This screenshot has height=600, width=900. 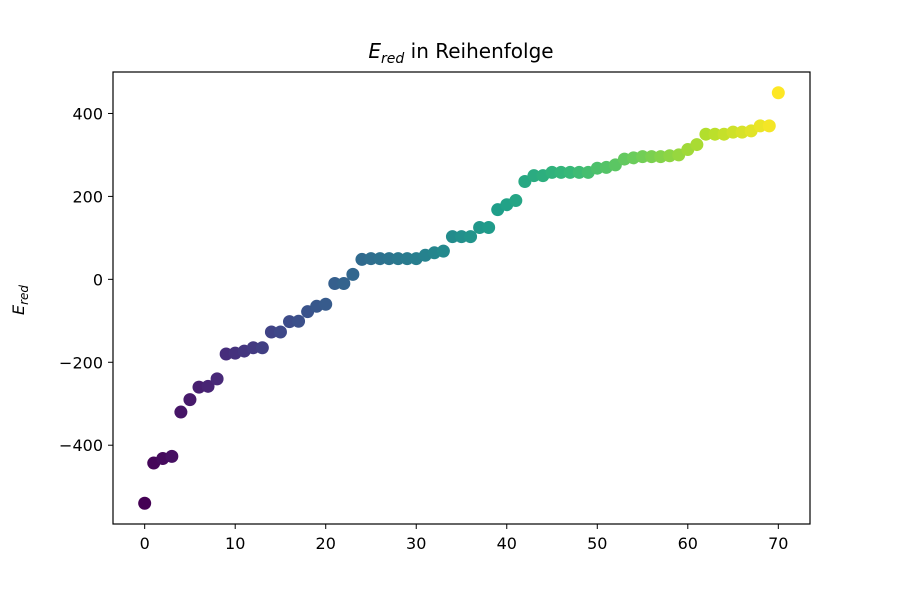 I want to click on svg-text: Ered, so click(x=20, y=300).